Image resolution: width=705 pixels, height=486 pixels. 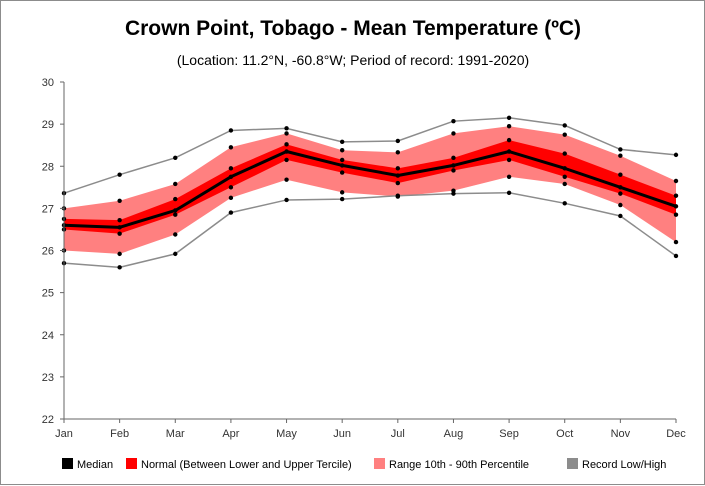 What do you see at coordinates (459, 465) in the screenshot?
I see `legend-label-percentile: Range 10th - 90th Percentile` at bounding box center [459, 465].